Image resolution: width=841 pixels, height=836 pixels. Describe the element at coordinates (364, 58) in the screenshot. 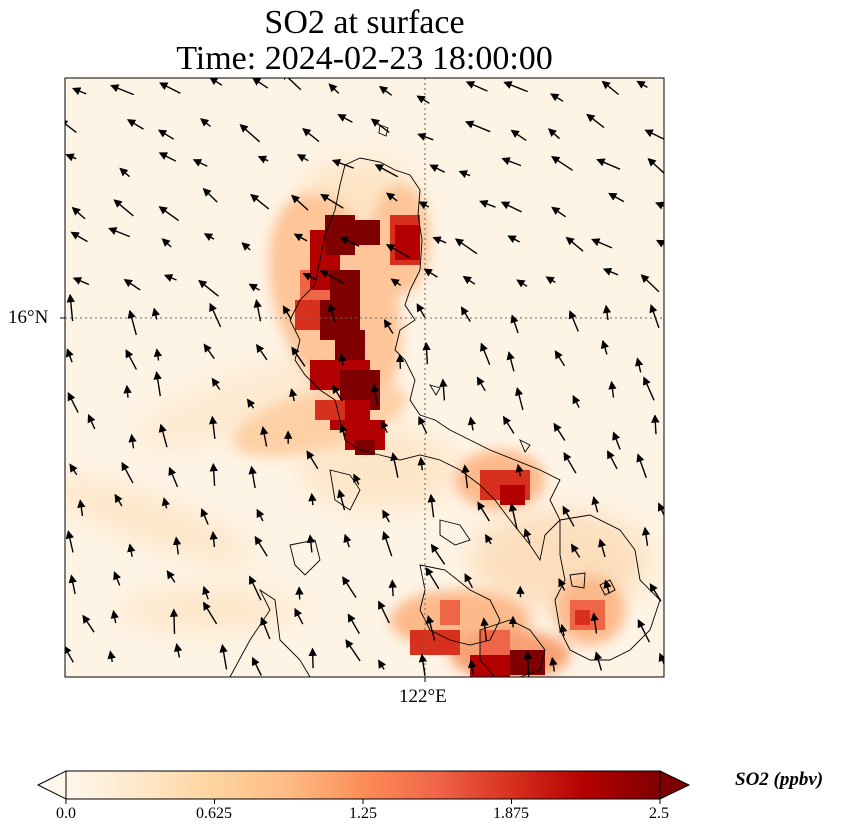

I see `map-time-subtitle: Time: 2024-02-23 18:00:00` at that location.